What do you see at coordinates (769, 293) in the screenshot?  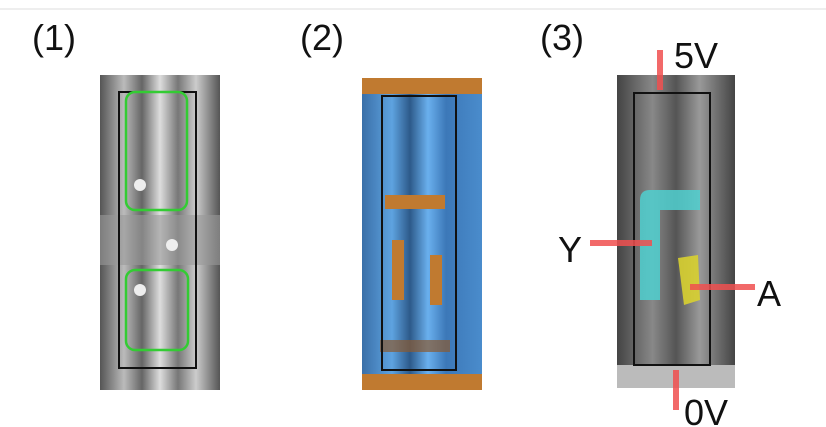 I see `annotation: A` at bounding box center [769, 293].